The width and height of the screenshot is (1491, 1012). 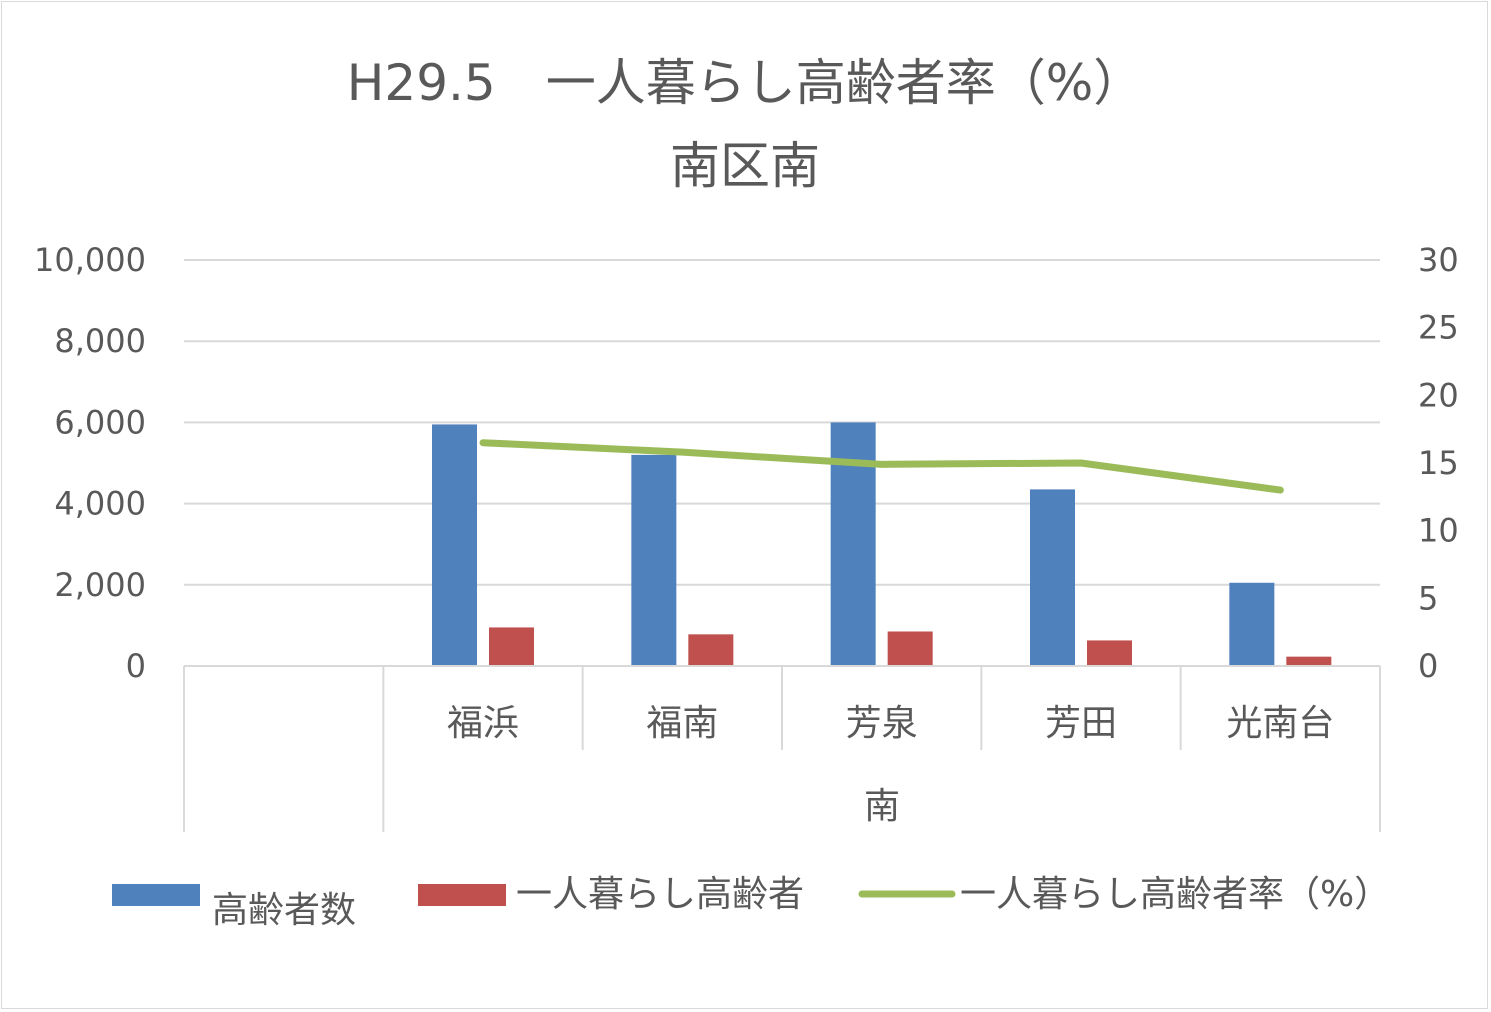 I want to click on right-tick-label: 25, so click(x=1438, y=328).